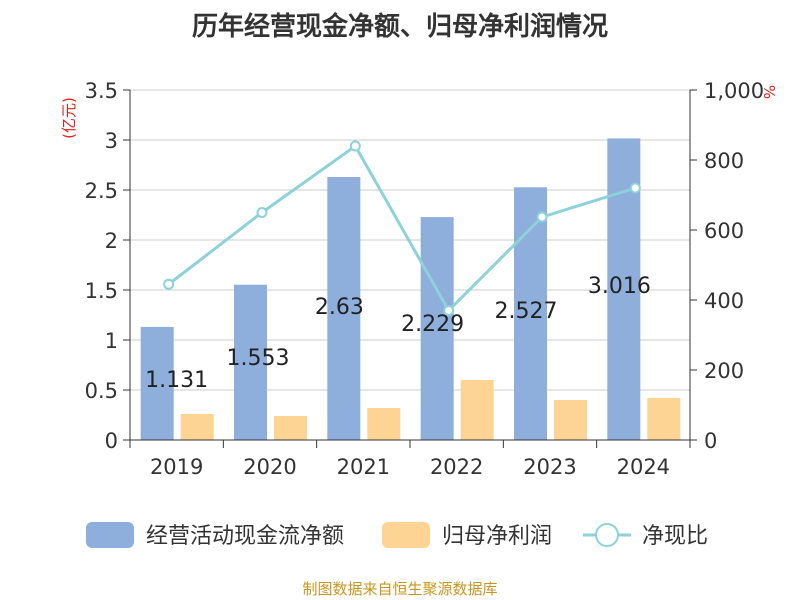  I want to click on legend: 经营活动现金流净额 归母净利润 净现比, so click(397, 535).